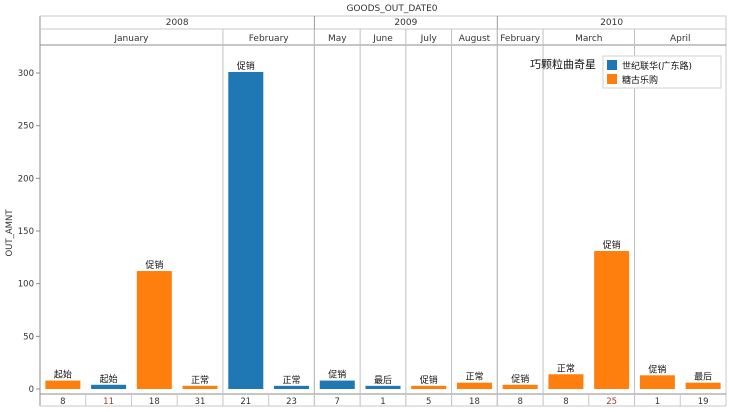 The height and width of the screenshot is (412, 729). What do you see at coordinates (429, 39) in the screenshot?
I see `month-header: July` at bounding box center [429, 39].